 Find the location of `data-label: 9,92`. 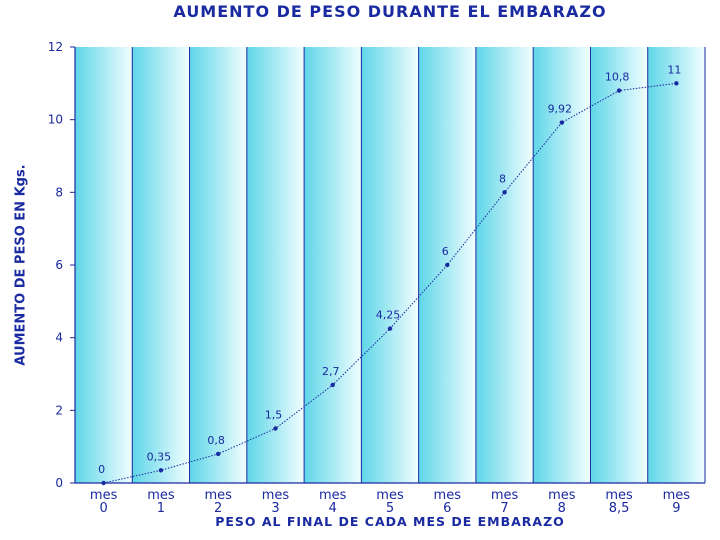

data-label: 9,92 is located at coordinates (560, 109).